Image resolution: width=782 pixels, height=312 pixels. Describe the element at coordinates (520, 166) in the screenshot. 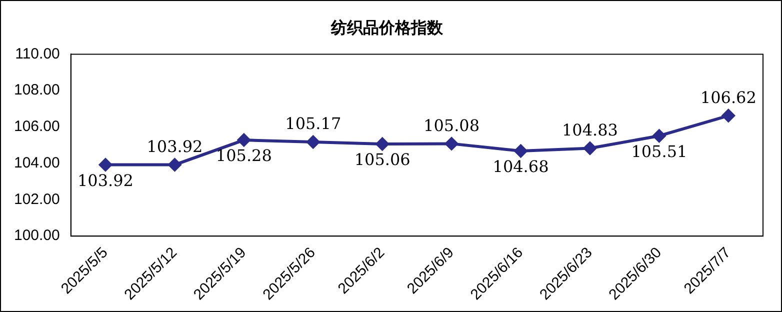

I see `data-label: 104.68` at that location.